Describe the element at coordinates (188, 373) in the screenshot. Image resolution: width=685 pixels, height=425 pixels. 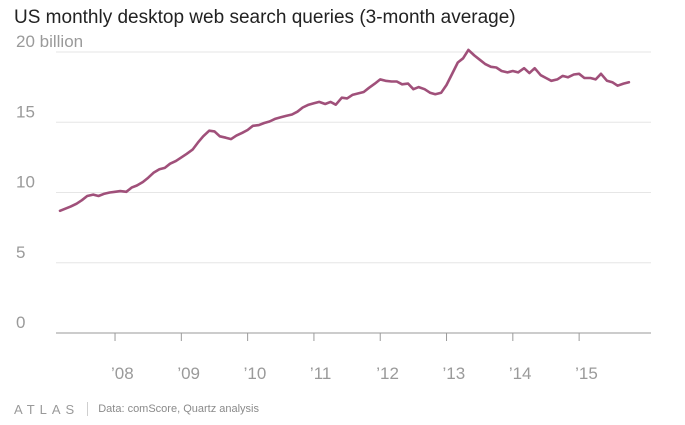
I see `x-tick-label: ’09` at that location.